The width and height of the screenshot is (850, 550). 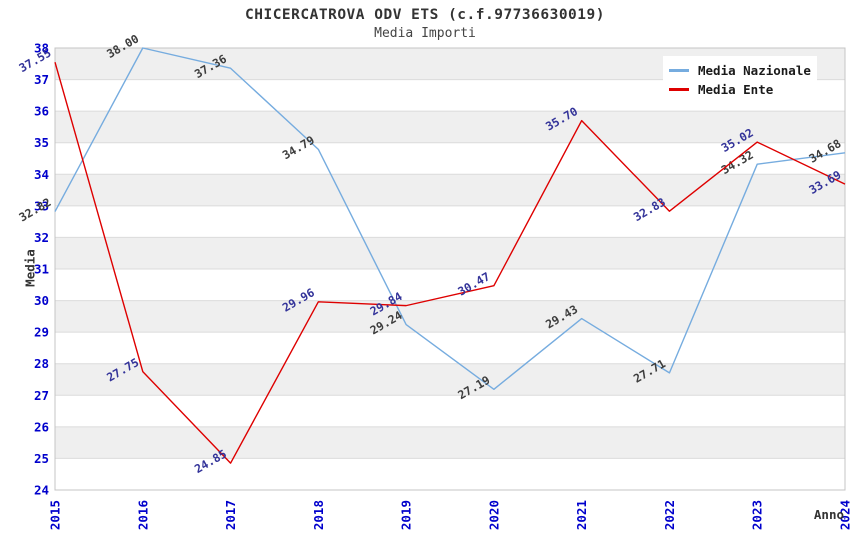 What do you see at coordinates (425, 15) in the screenshot?
I see `chart-title: CHICERCATROVA ODV ETS (c.f.97736630019)` at bounding box center [425, 15].